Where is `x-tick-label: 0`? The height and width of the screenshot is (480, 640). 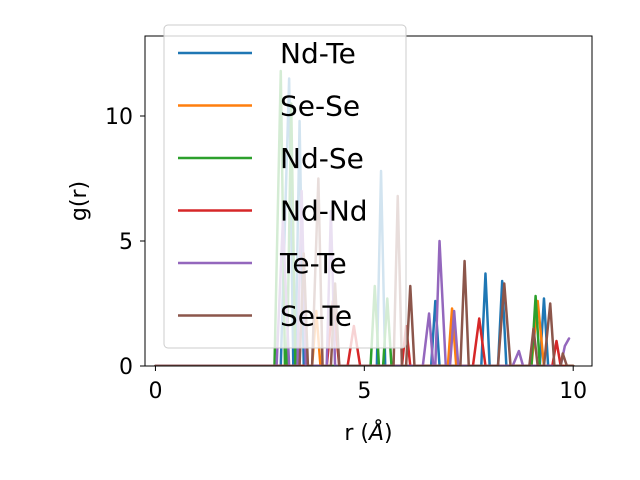
x-tick-label: 0 is located at coordinates (155, 391).